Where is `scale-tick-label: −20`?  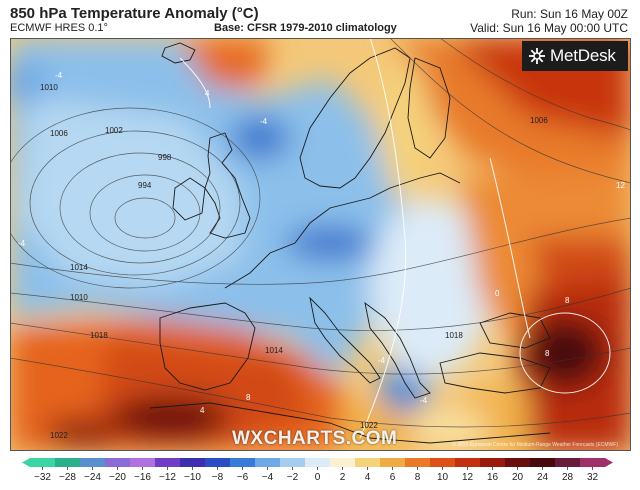 scale-tick-label: −20 is located at coordinates (117, 477).